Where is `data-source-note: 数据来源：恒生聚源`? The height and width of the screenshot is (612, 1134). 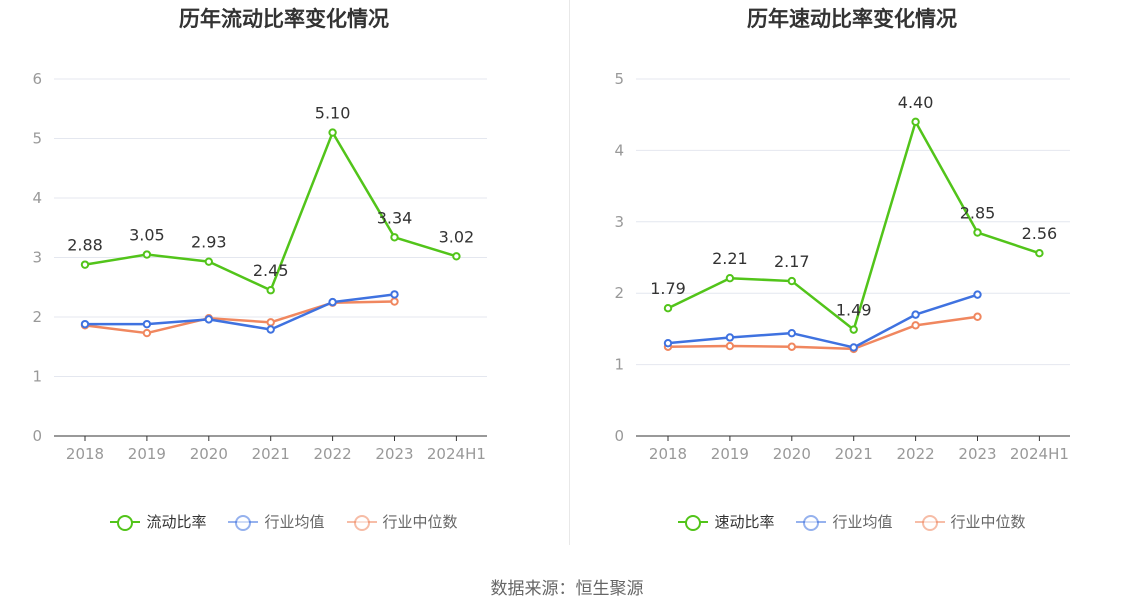 data-source-note: 数据来源：恒生聚源 is located at coordinates (567, 589).